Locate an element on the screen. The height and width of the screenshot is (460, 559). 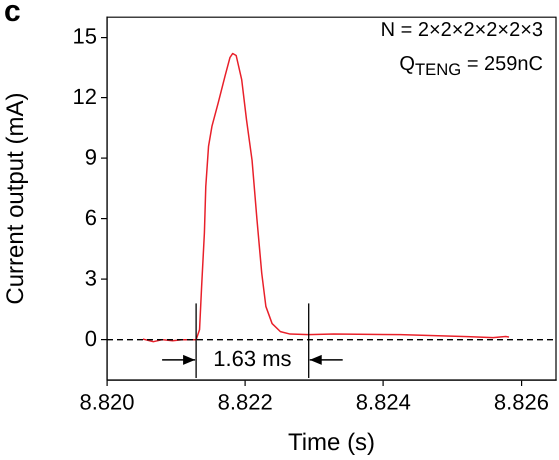
x-tick-label: 8.826 is located at coordinates (521, 401).